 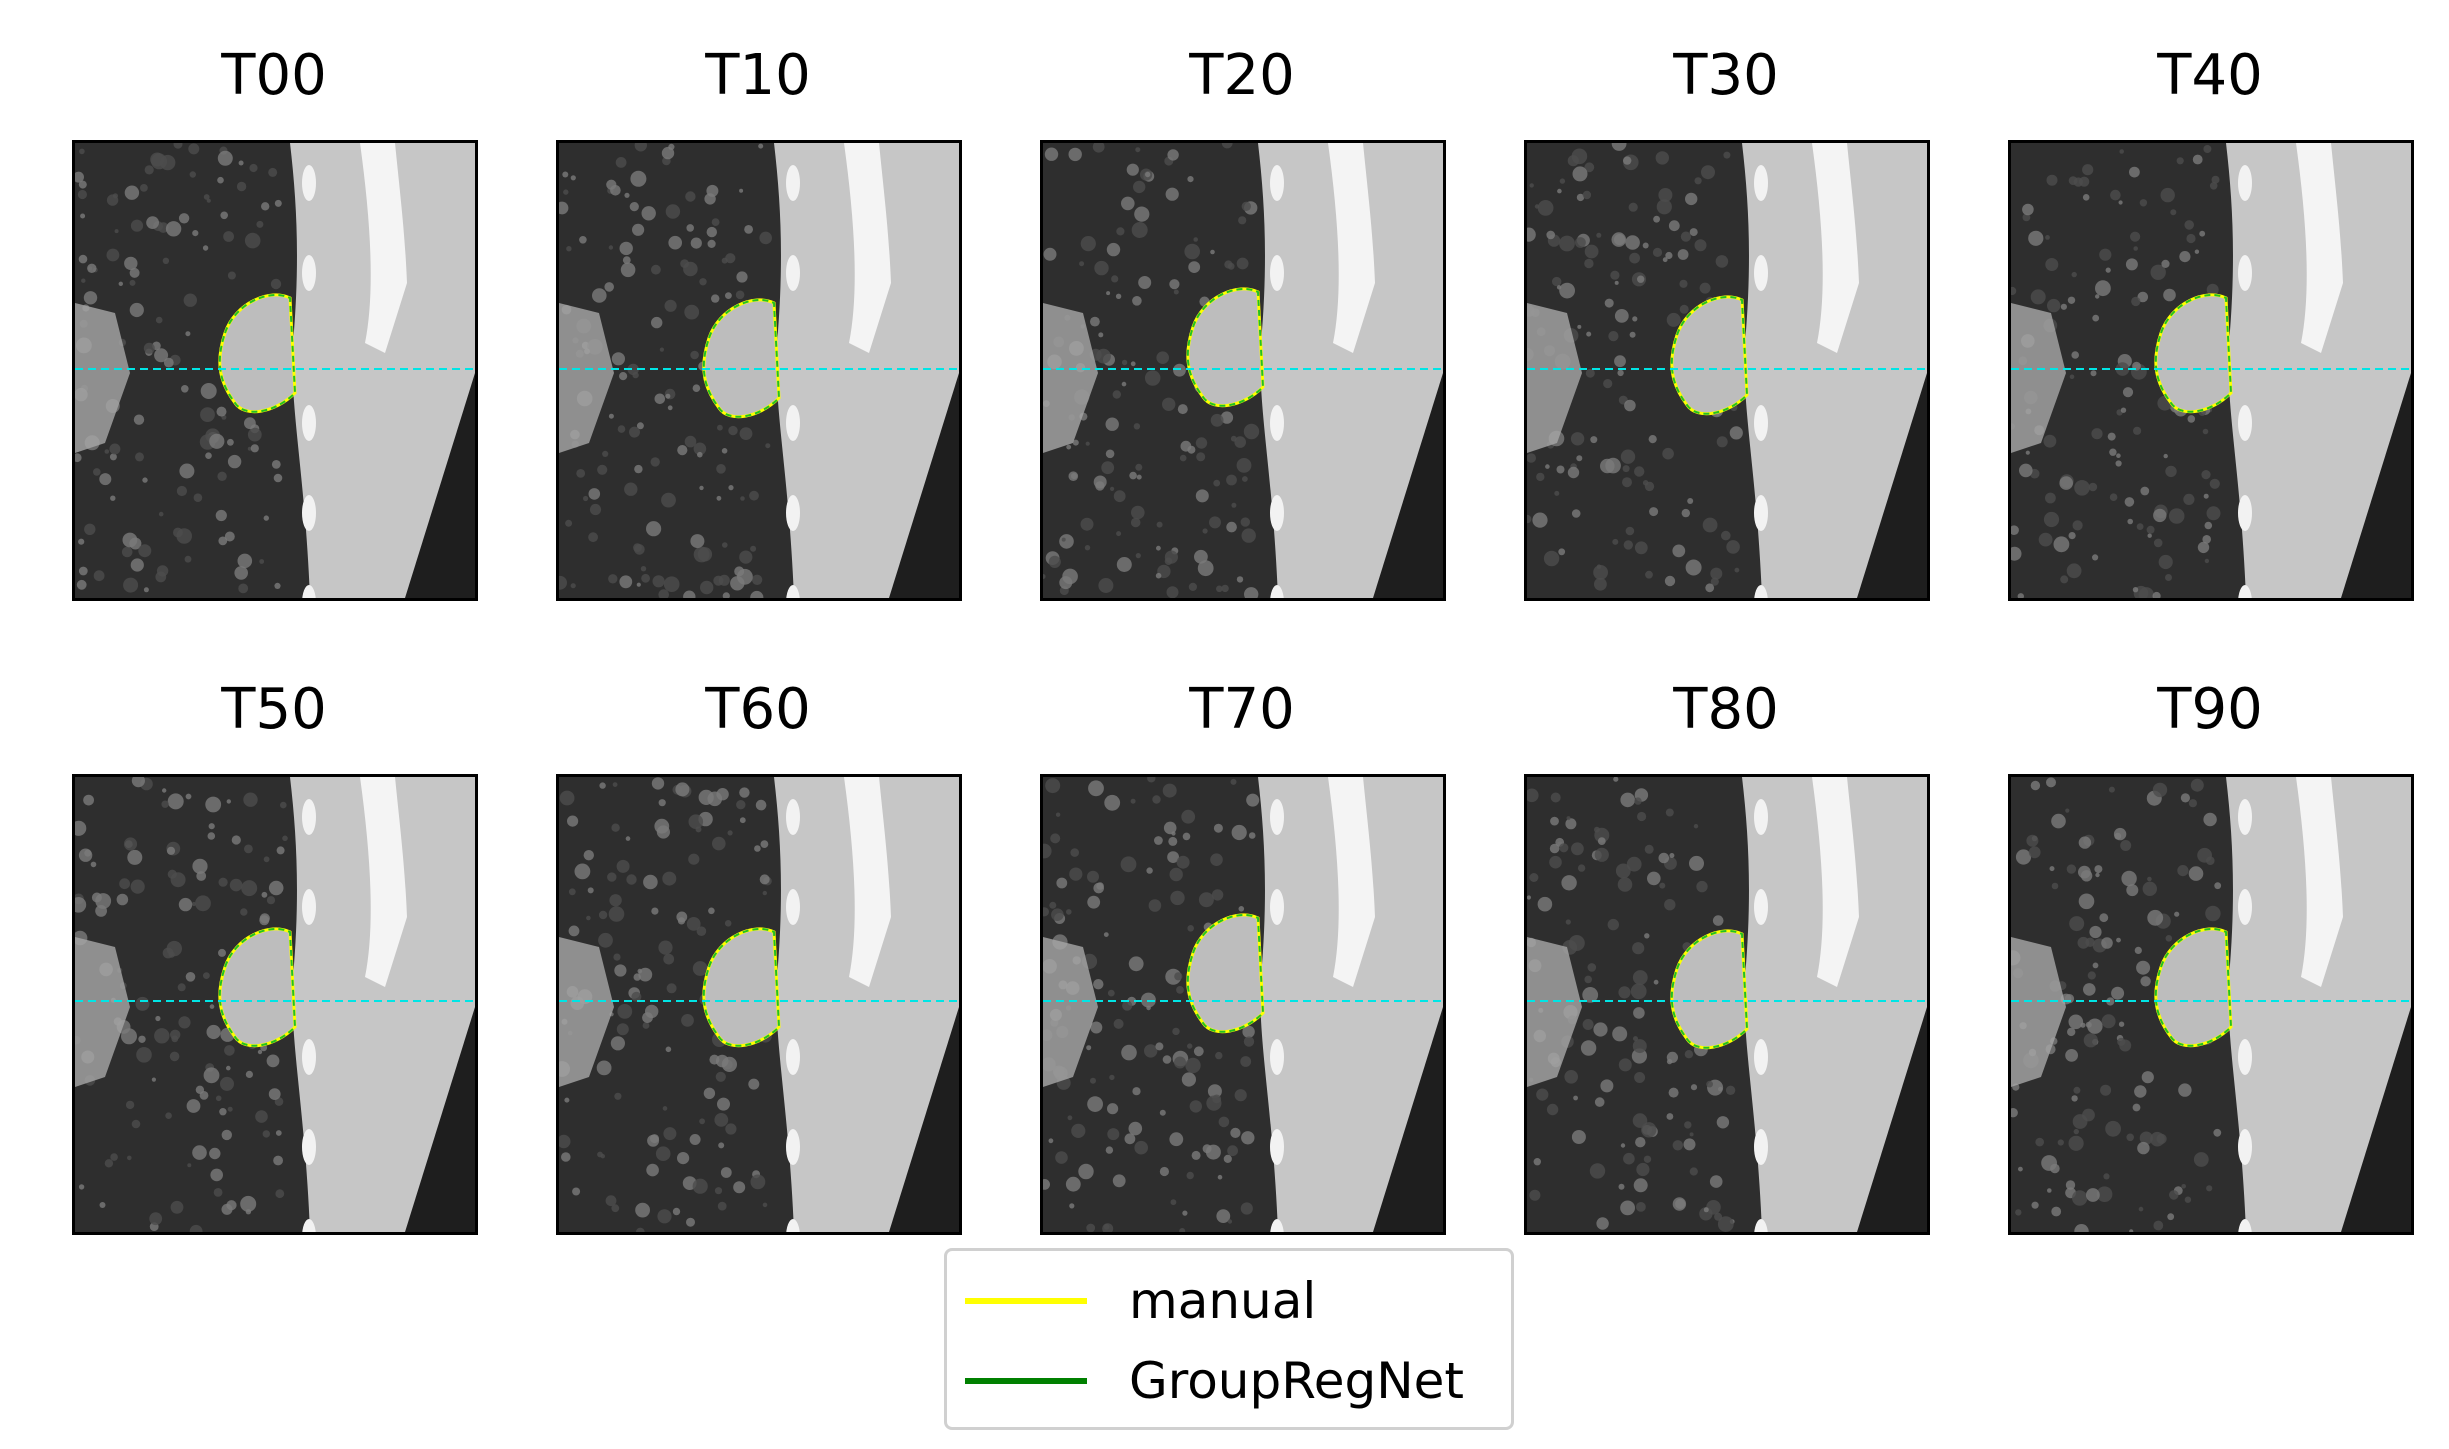 What do you see at coordinates (1026, 1381) in the screenshot?
I see `legend-swatch-groupregnet` at bounding box center [1026, 1381].